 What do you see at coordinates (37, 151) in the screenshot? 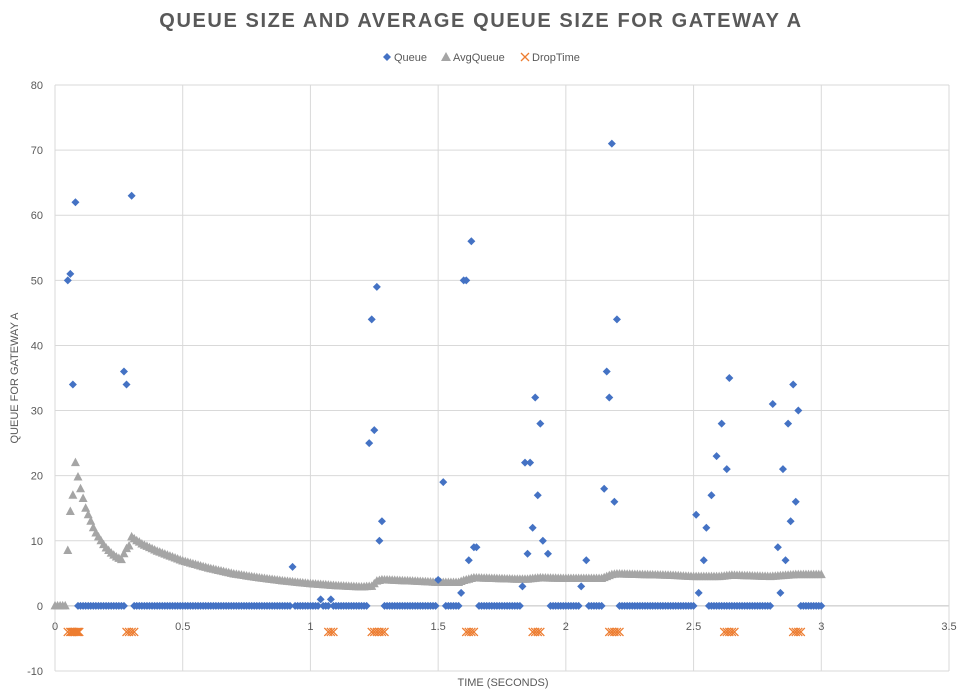
I see `y-tick-label: 70` at bounding box center [37, 151].